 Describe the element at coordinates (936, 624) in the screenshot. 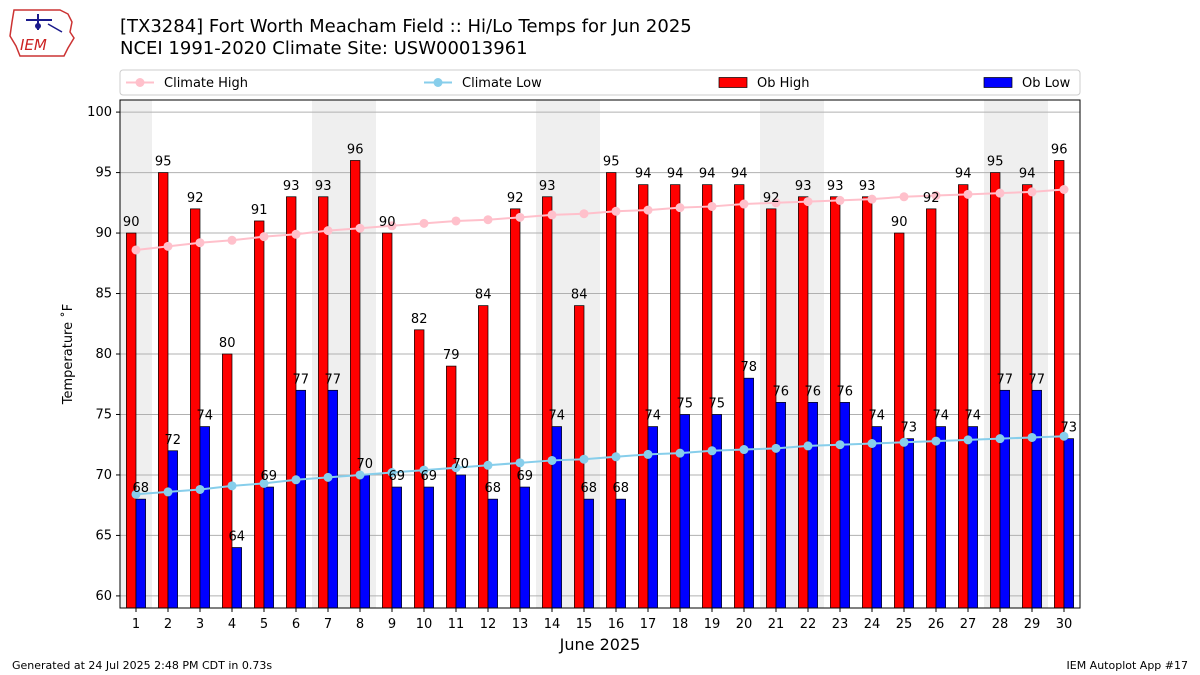

I see `x-tick-label: 26` at that location.